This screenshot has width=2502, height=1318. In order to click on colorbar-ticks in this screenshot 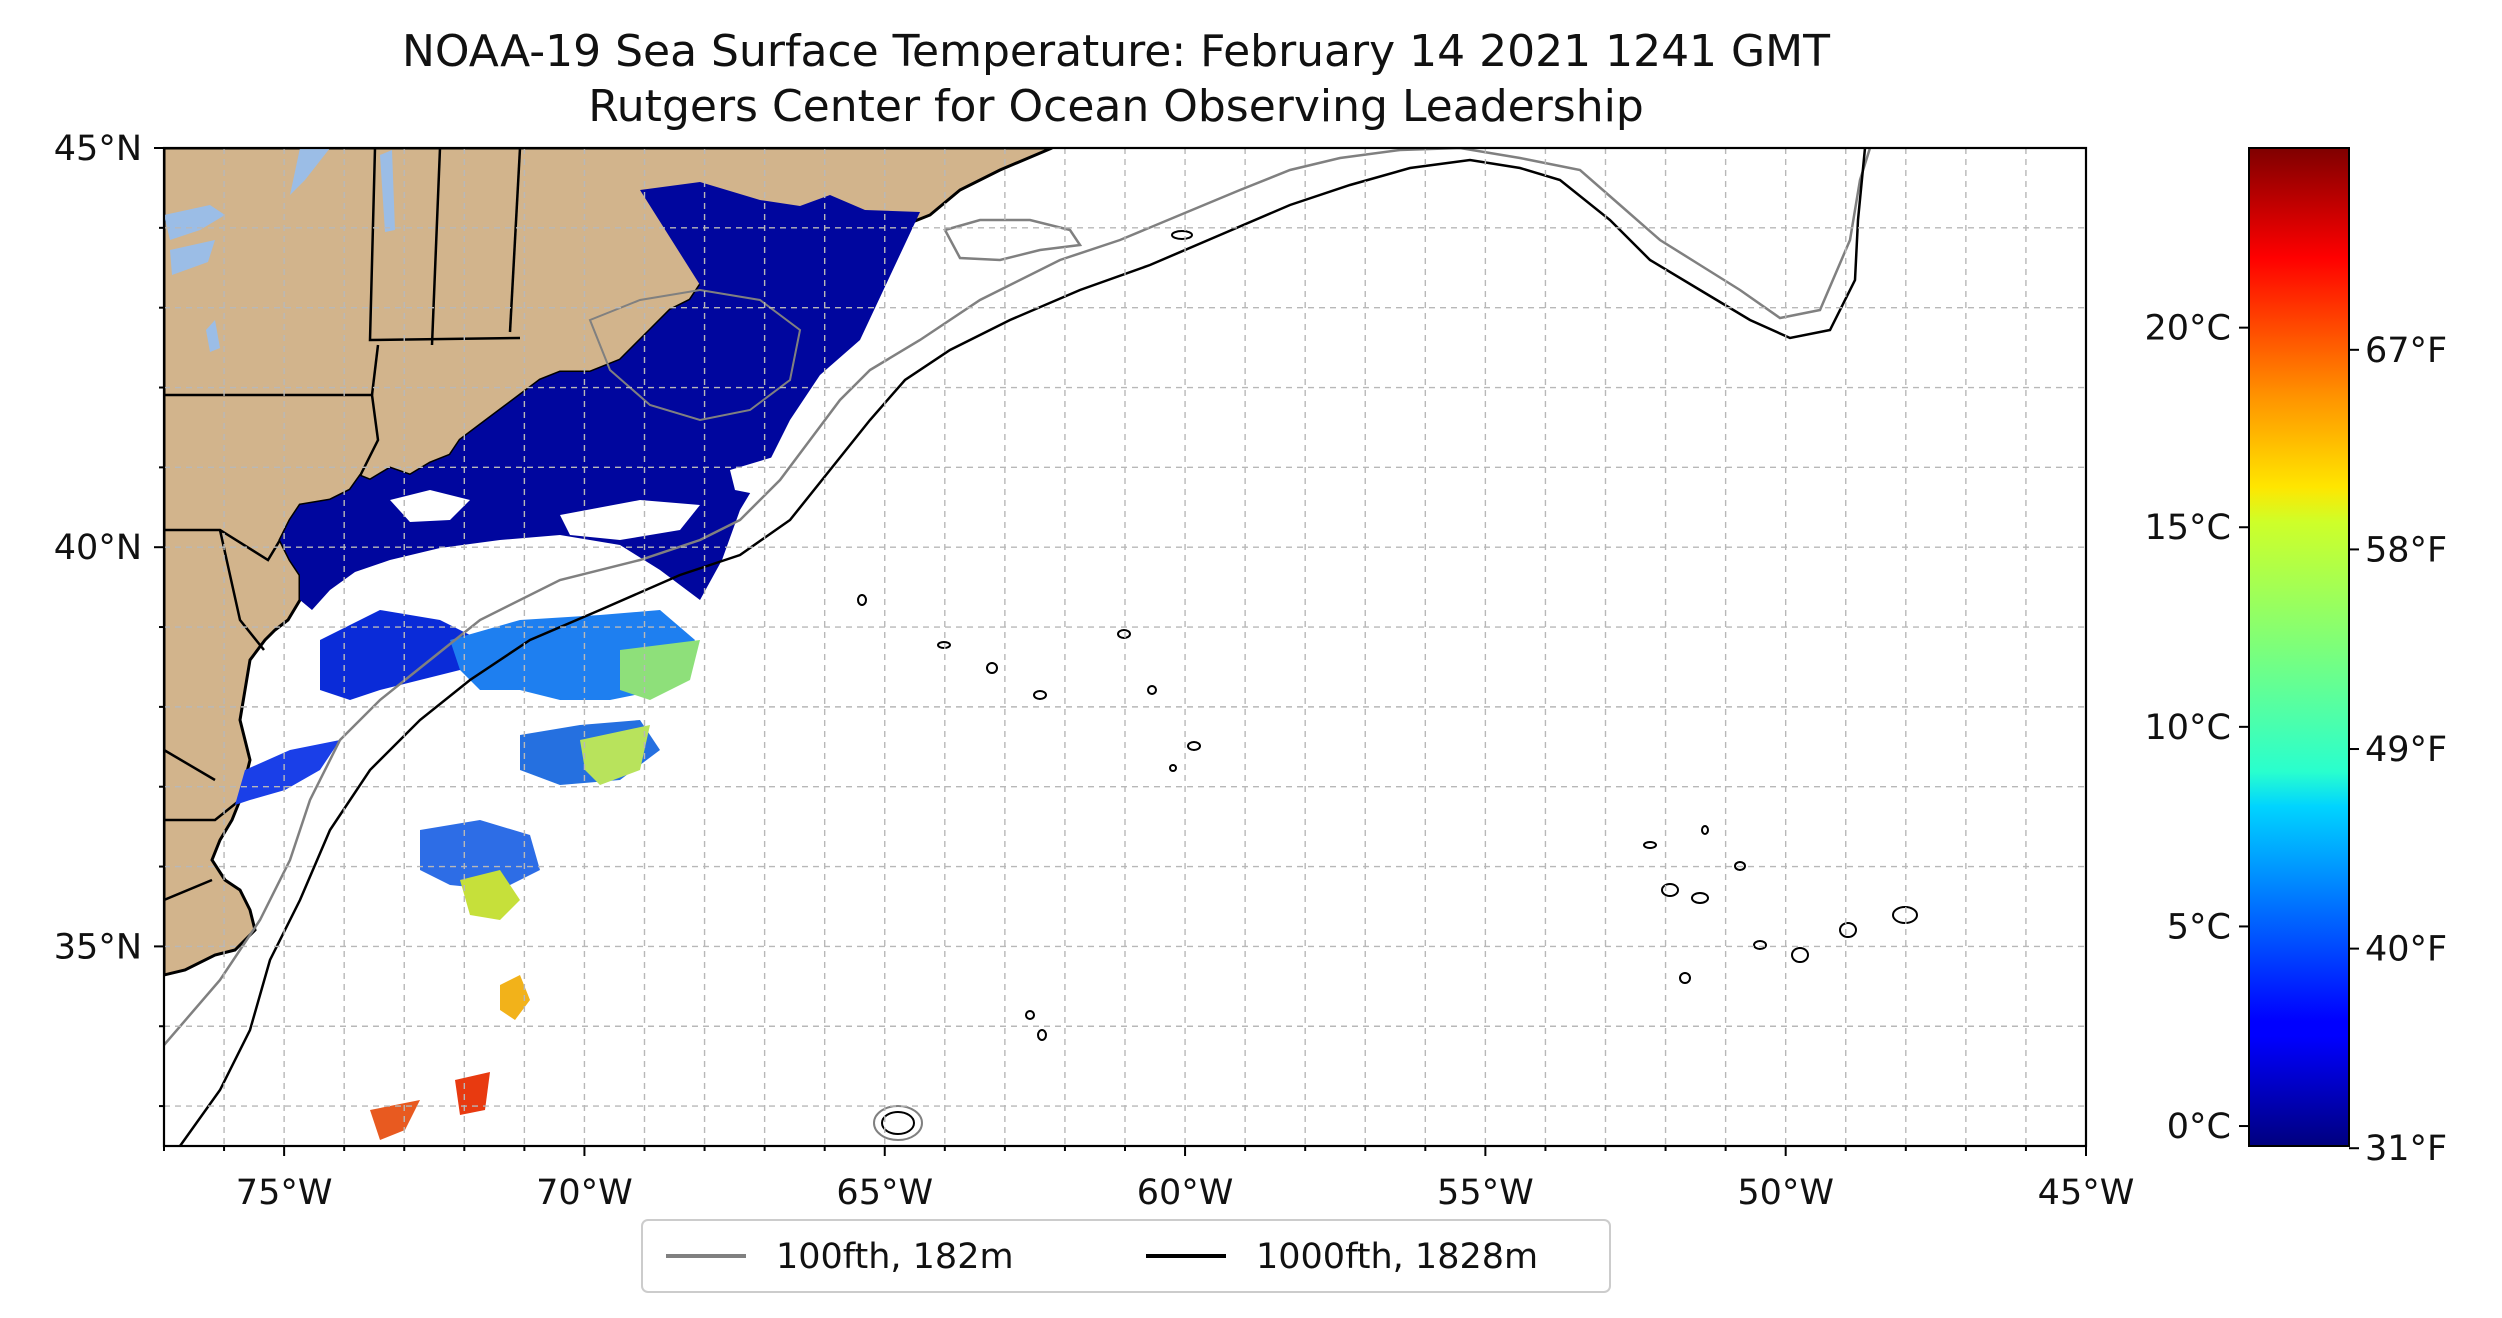, I will do `click(2299, 738)`.